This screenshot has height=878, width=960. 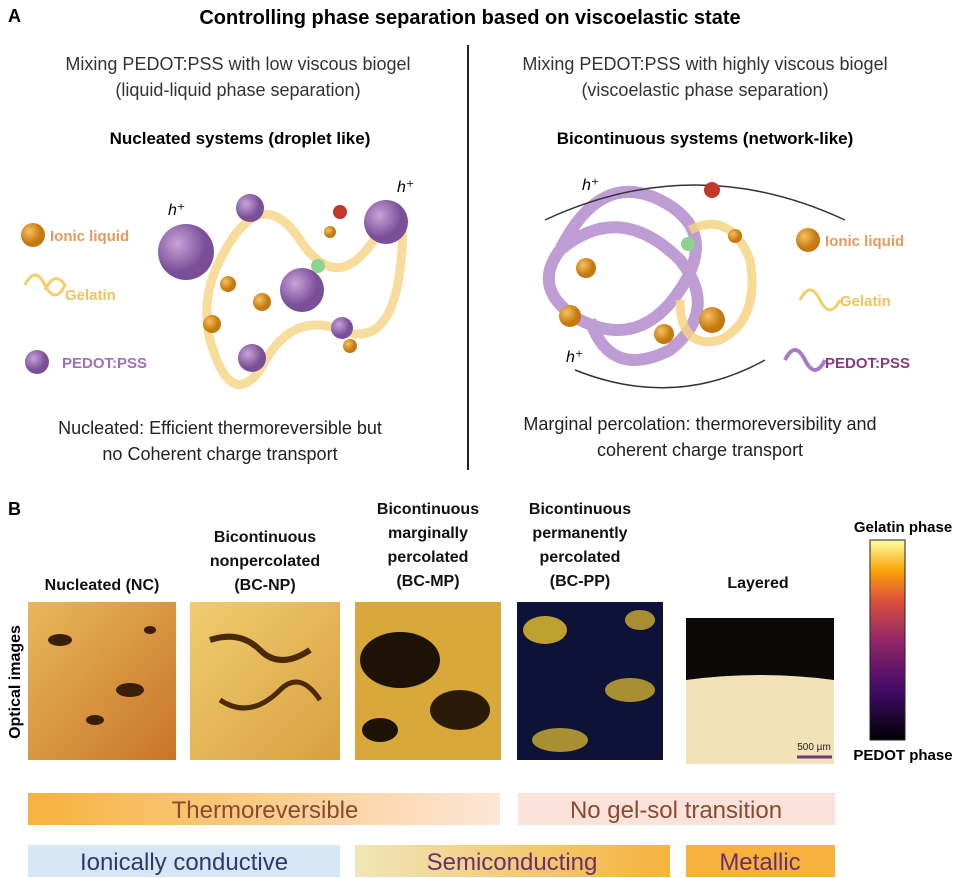 I want to click on image-label: permanently, so click(x=579, y=533).